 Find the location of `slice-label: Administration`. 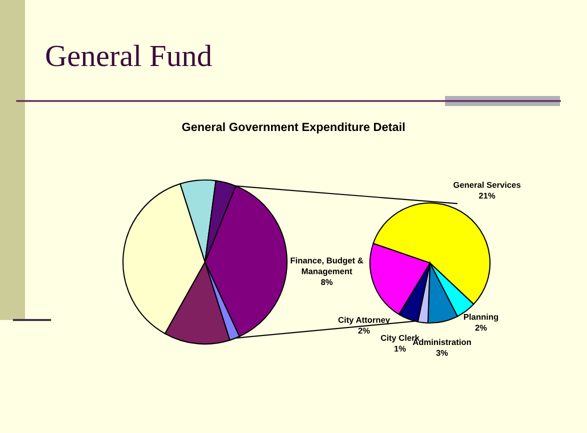

slice-label: Administration is located at coordinates (441, 342).